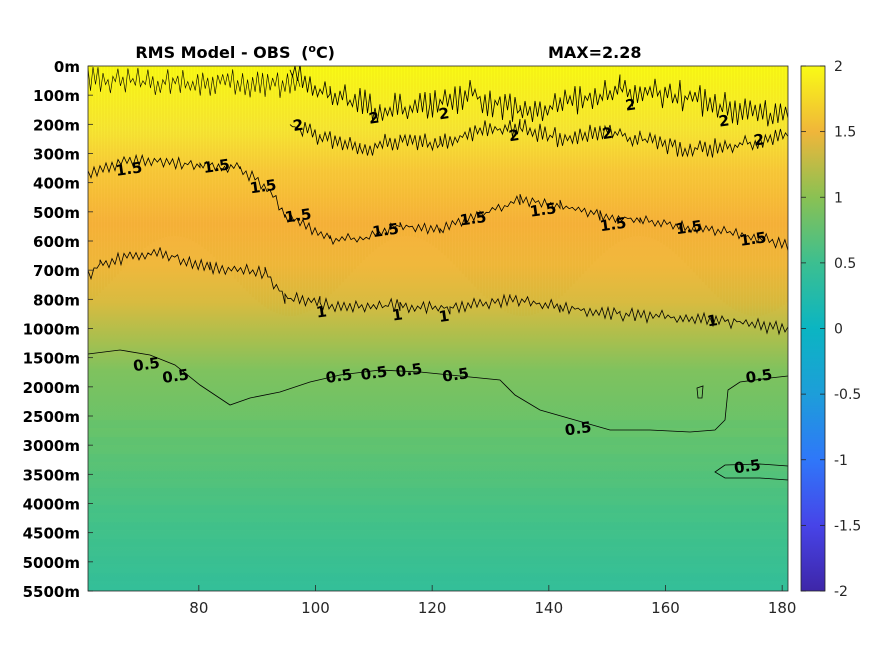 The image size is (875, 660). Describe the element at coordinates (841, 592) in the screenshot. I see `colorbar-tick-label: -2` at that location.